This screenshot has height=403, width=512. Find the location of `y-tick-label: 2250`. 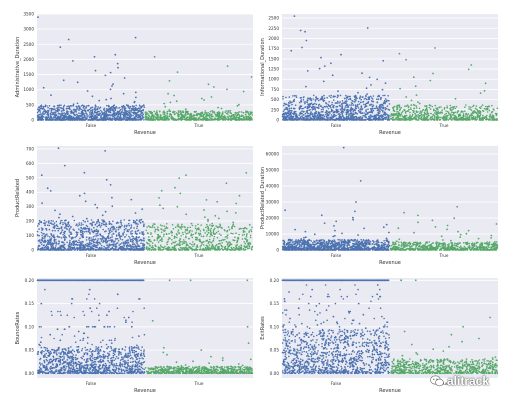

y-tick-label: 2250 is located at coordinates (273, 28).